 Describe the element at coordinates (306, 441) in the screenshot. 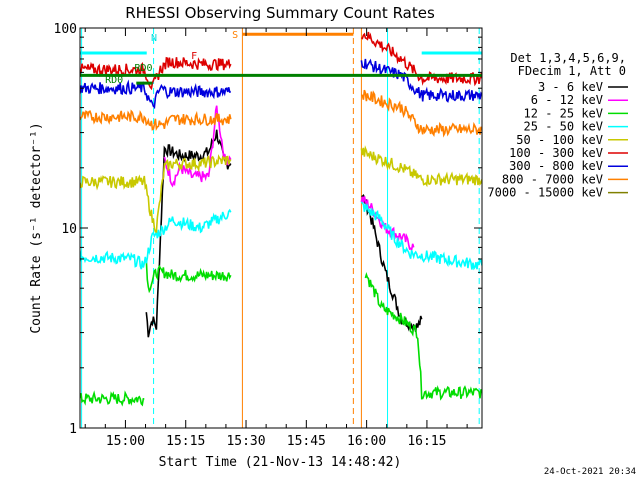

I see `x-tick-label-3: 15:45` at that location.